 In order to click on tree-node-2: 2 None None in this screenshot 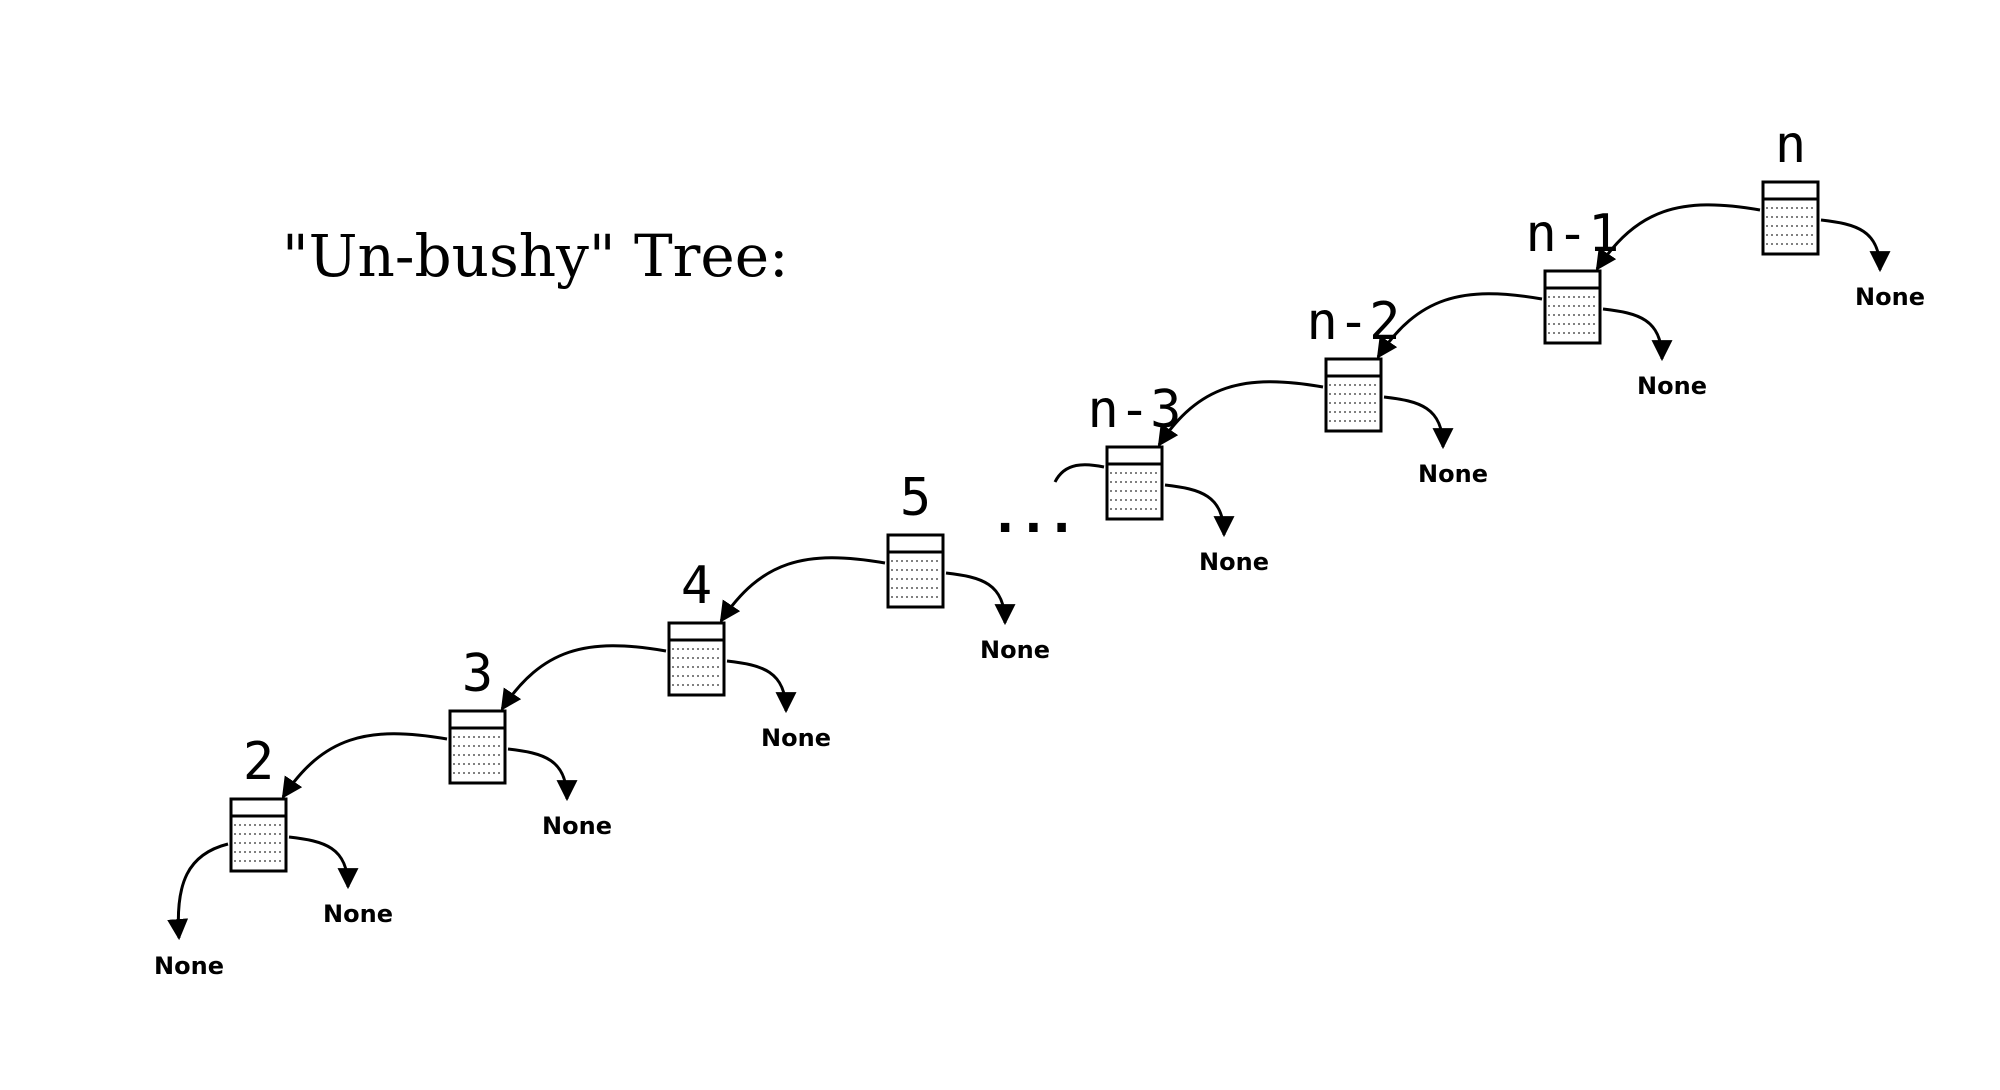, I will do `click(273, 856)`.